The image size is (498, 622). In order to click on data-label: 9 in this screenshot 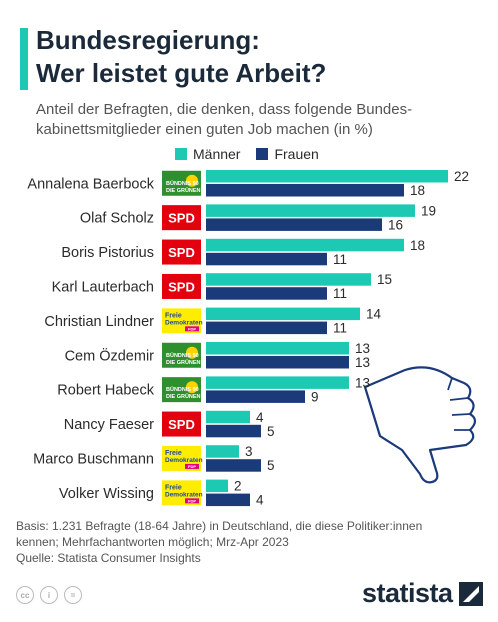, I will do `click(315, 396)`.